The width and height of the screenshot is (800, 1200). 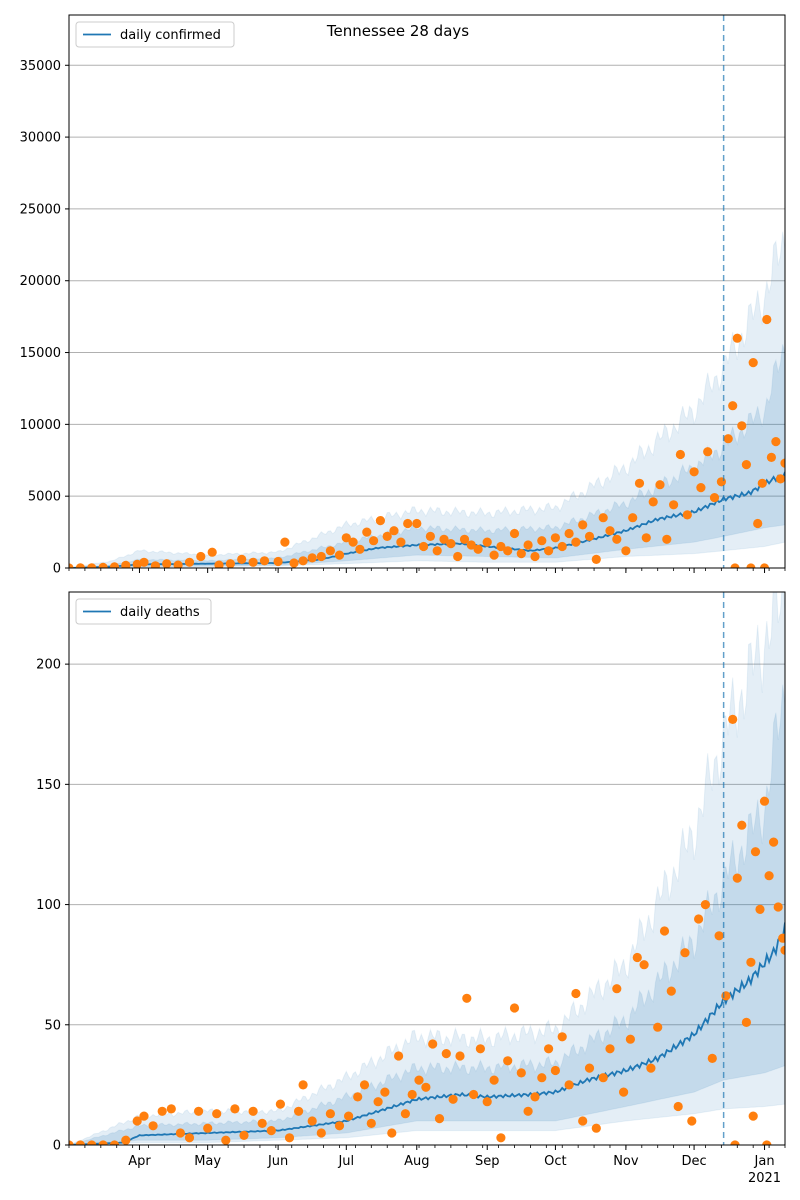 I want to click on legend-label: daily confirmed, so click(x=170, y=35).